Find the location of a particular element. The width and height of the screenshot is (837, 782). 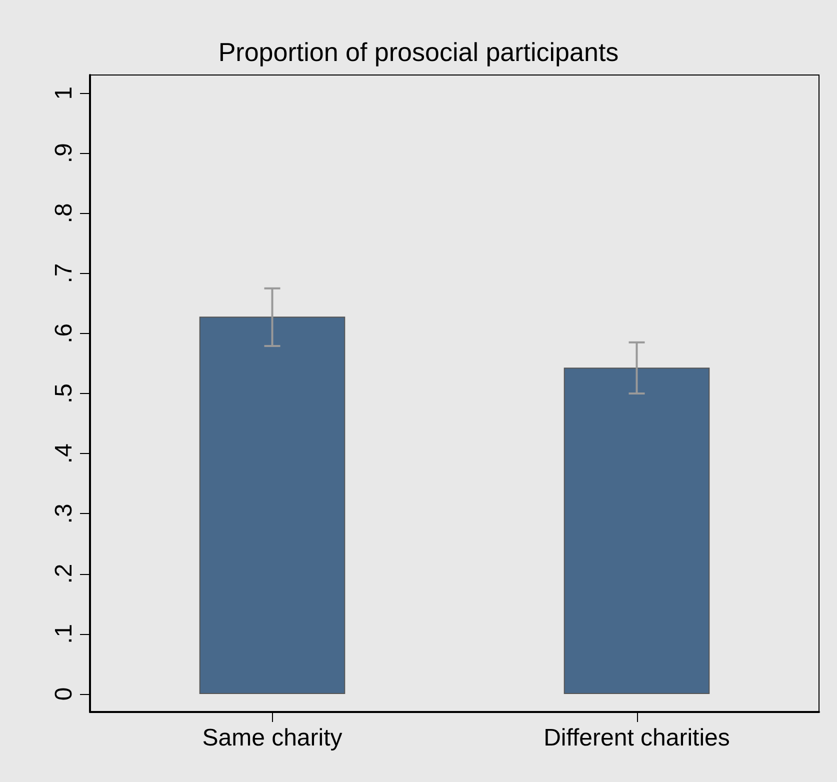

y-tick-label: .1 is located at coordinates (64, 634).